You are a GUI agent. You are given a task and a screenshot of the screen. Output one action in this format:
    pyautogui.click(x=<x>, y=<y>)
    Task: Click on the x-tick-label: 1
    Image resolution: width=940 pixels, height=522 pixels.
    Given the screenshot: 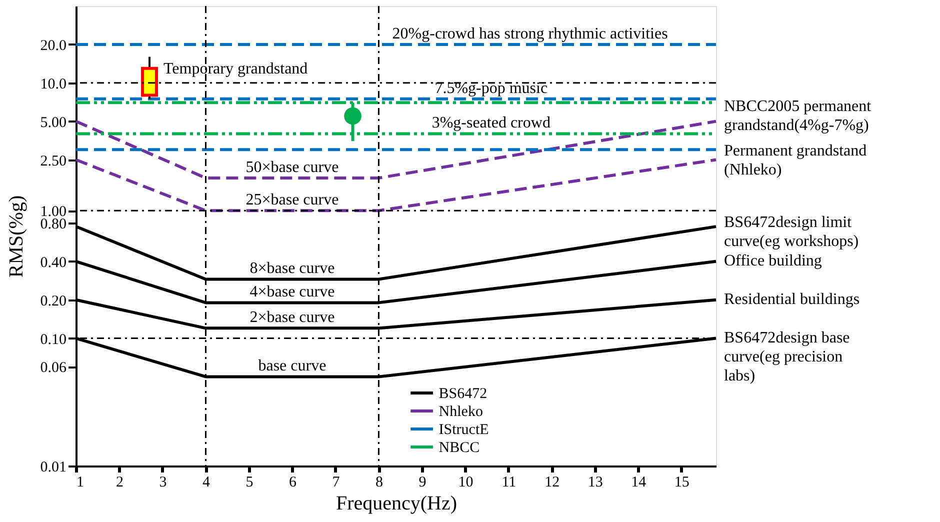 What is the action you would take?
    pyautogui.click(x=80, y=482)
    